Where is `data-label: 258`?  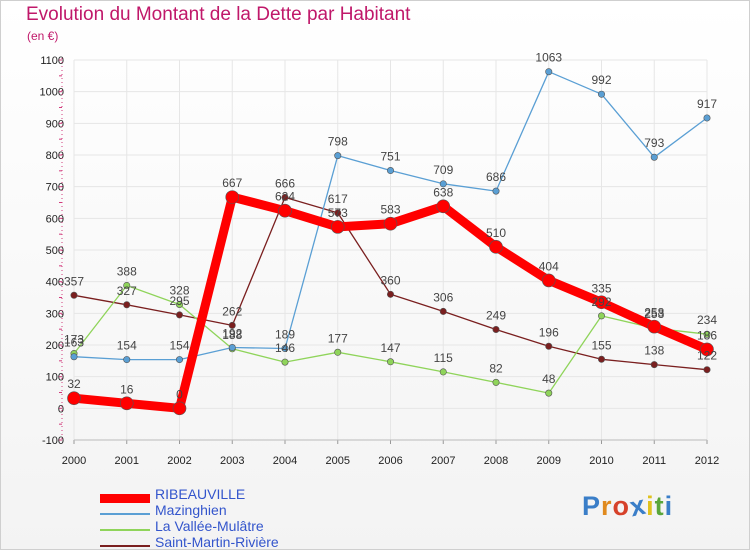
data-label: 258 is located at coordinates (654, 313).